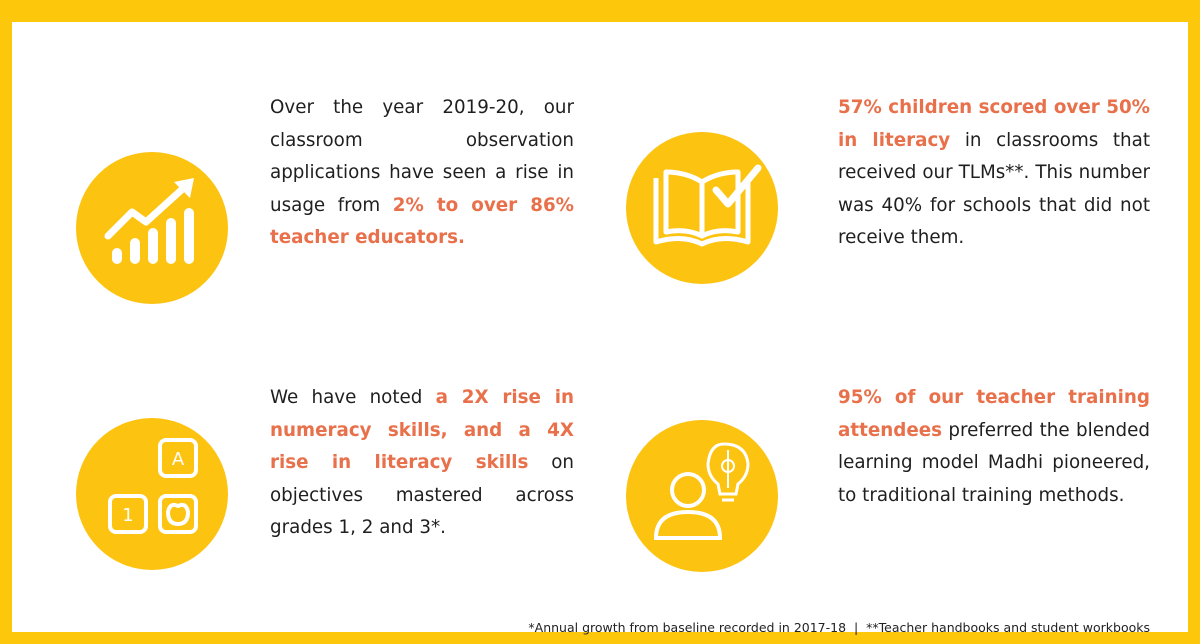 Image resolution: width=1200 pixels, height=644 pixels. I want to click on block-number: 1, so click(127, 515).